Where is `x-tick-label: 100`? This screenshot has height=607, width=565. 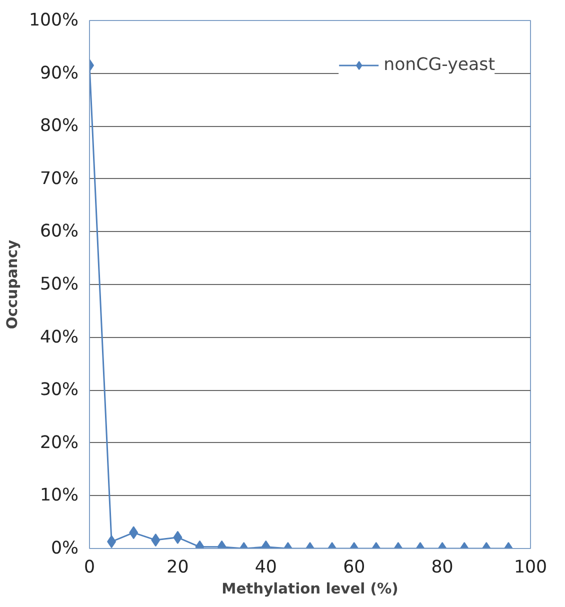
x-tick-label: 100 is located at coordinates (531, 568).